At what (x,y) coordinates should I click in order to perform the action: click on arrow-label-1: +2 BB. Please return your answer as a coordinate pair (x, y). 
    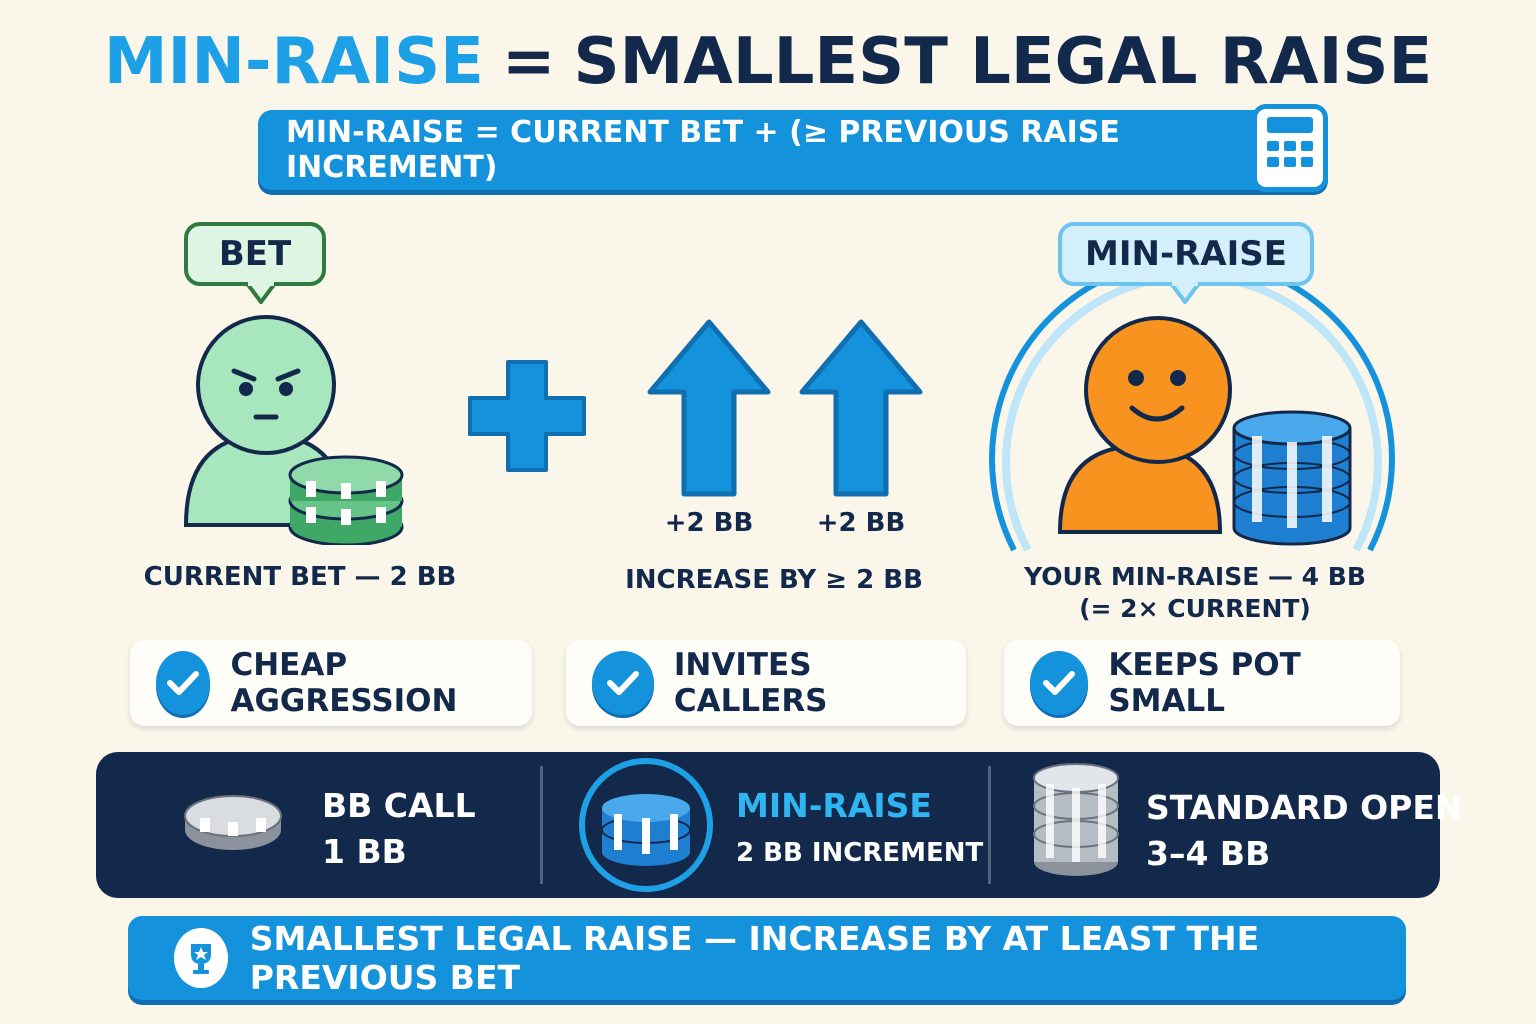
    Looking at the image, I should click on (709, 523).